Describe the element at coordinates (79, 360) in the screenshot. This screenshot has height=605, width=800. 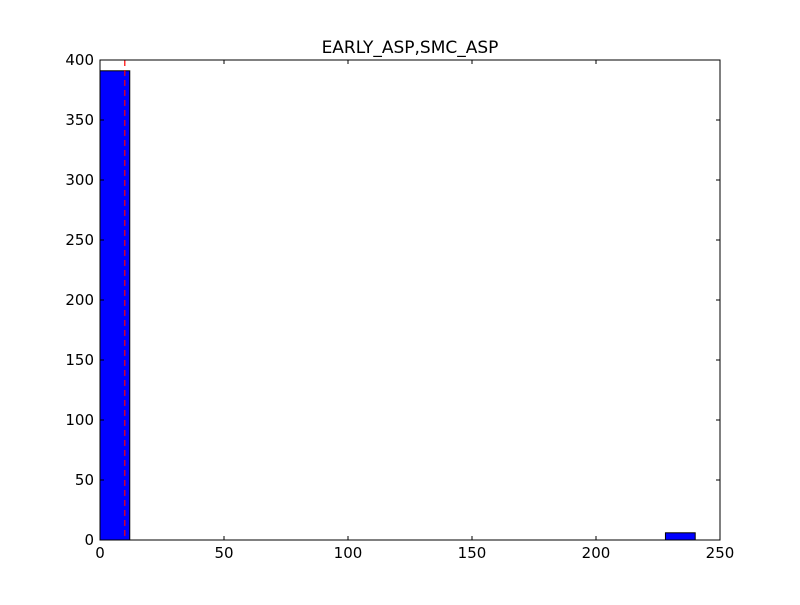
I see `y-tick-label-150: 150` at that location.